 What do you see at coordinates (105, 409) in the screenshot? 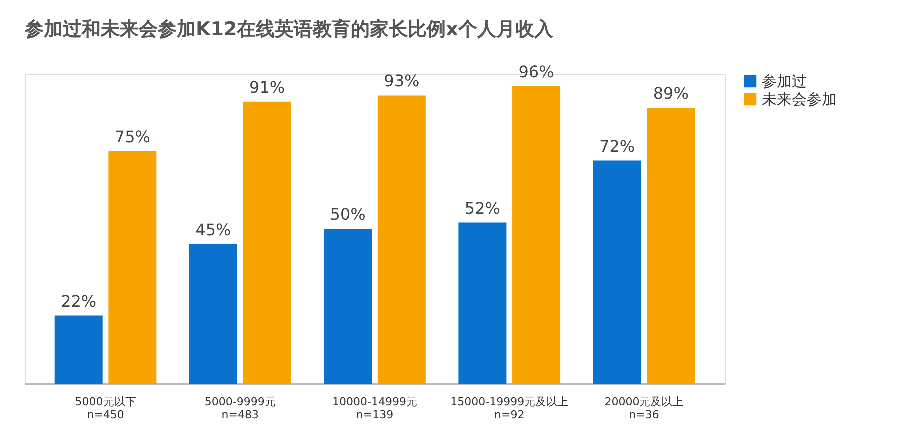
I see `x-tick-label: 5000元以下 n=450` at bounding box center [105, 409].